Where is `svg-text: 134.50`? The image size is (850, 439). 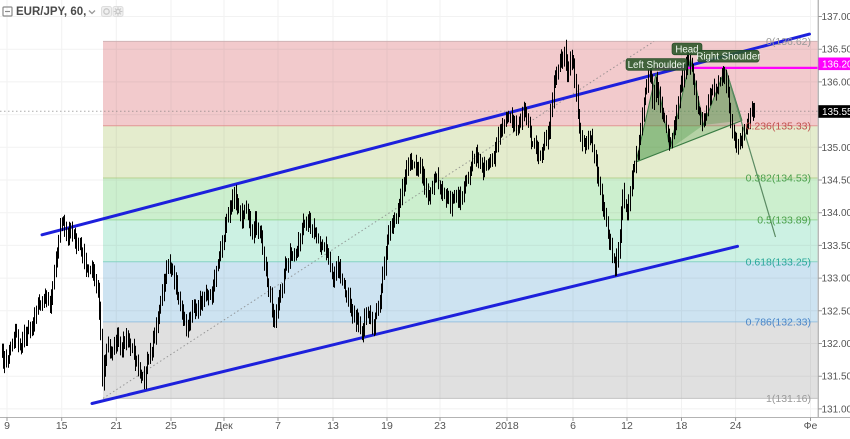
svg-text: 134.50 is located at coordinates (836, 181).